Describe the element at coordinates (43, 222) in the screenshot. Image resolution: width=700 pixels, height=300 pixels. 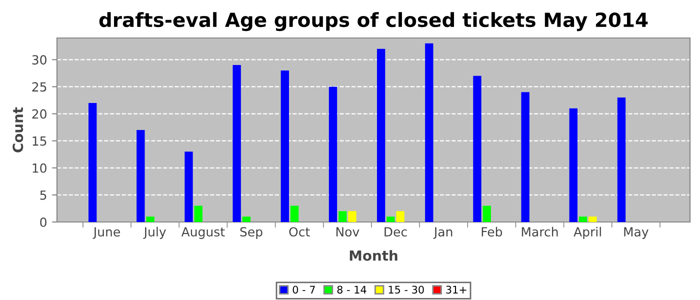
I see `y-tick-label: 0` at that location.